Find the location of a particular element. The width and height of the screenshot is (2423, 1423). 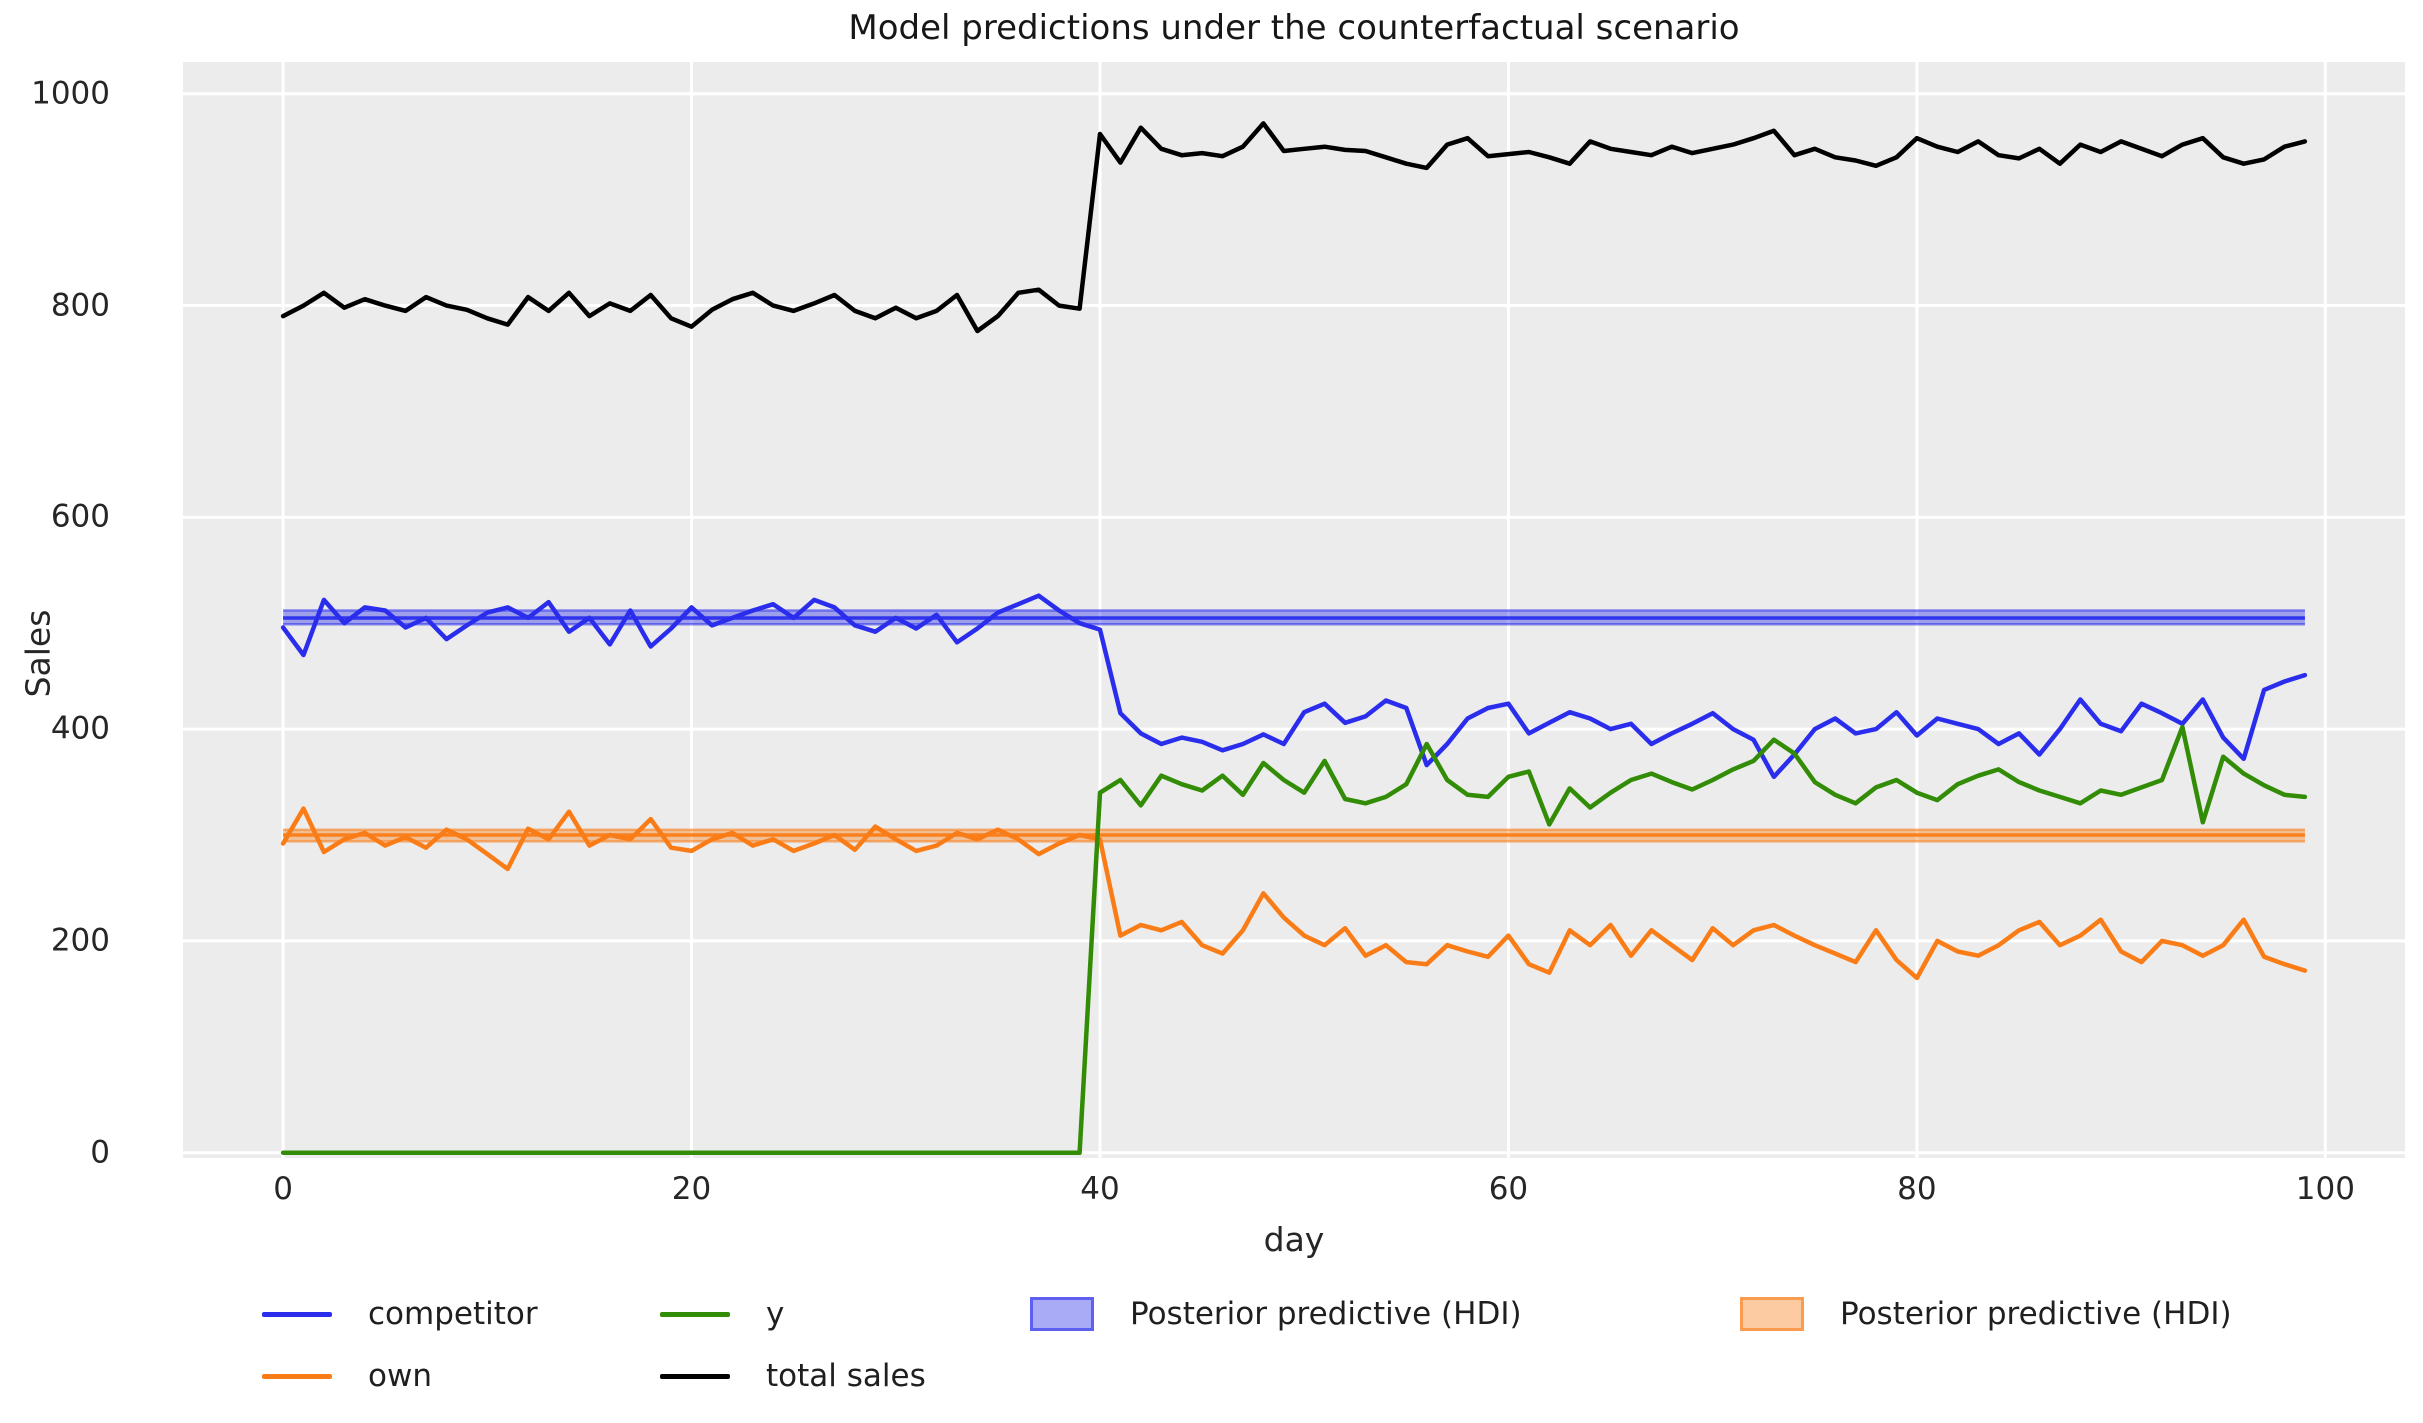

x-axis-label: day is located at coordinates (1294, 1239).